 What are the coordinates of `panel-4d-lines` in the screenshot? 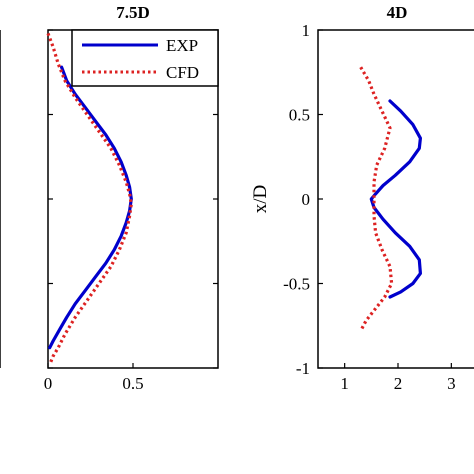 It's located at (390, 199).